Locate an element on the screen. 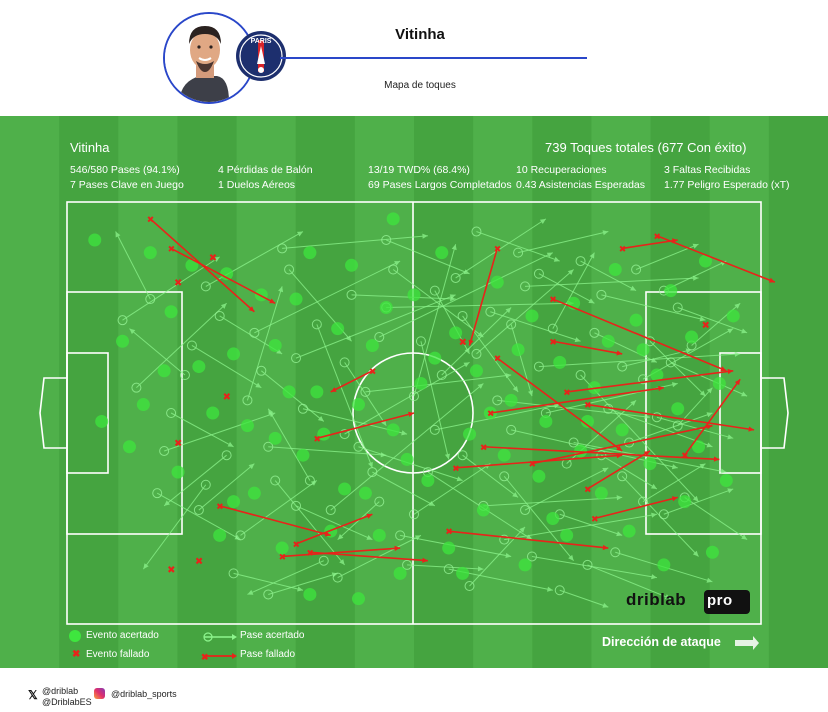 This screenshot has height=712, width=828. instagram-handle: @driblab_sports is located at coordinates (144, 694).